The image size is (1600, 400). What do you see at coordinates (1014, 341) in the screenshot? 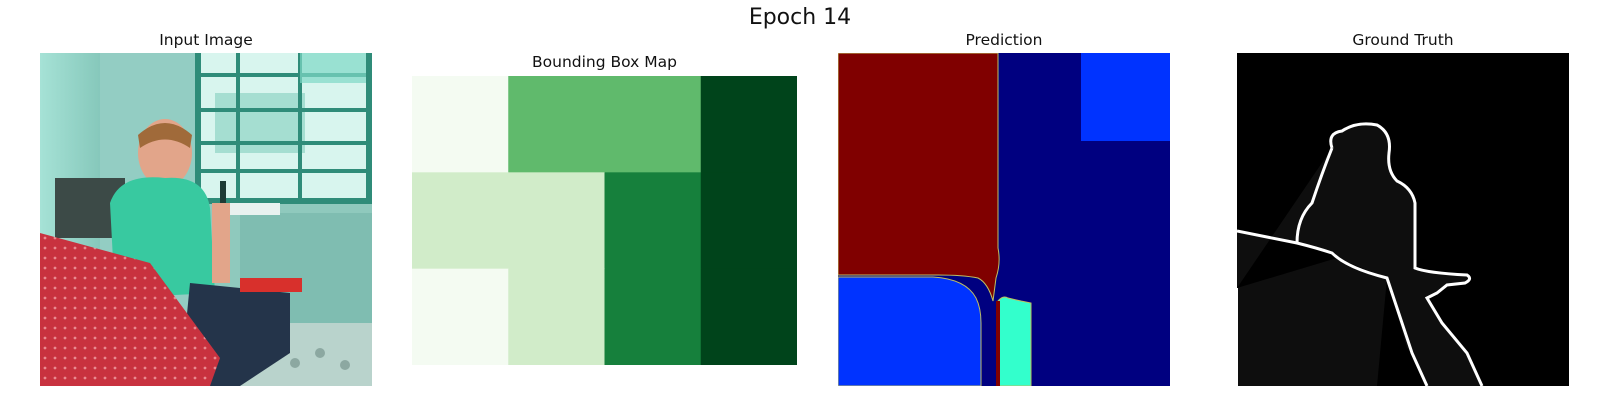
I see `prediction-cyan-region` at bounding box center [1014, 341].